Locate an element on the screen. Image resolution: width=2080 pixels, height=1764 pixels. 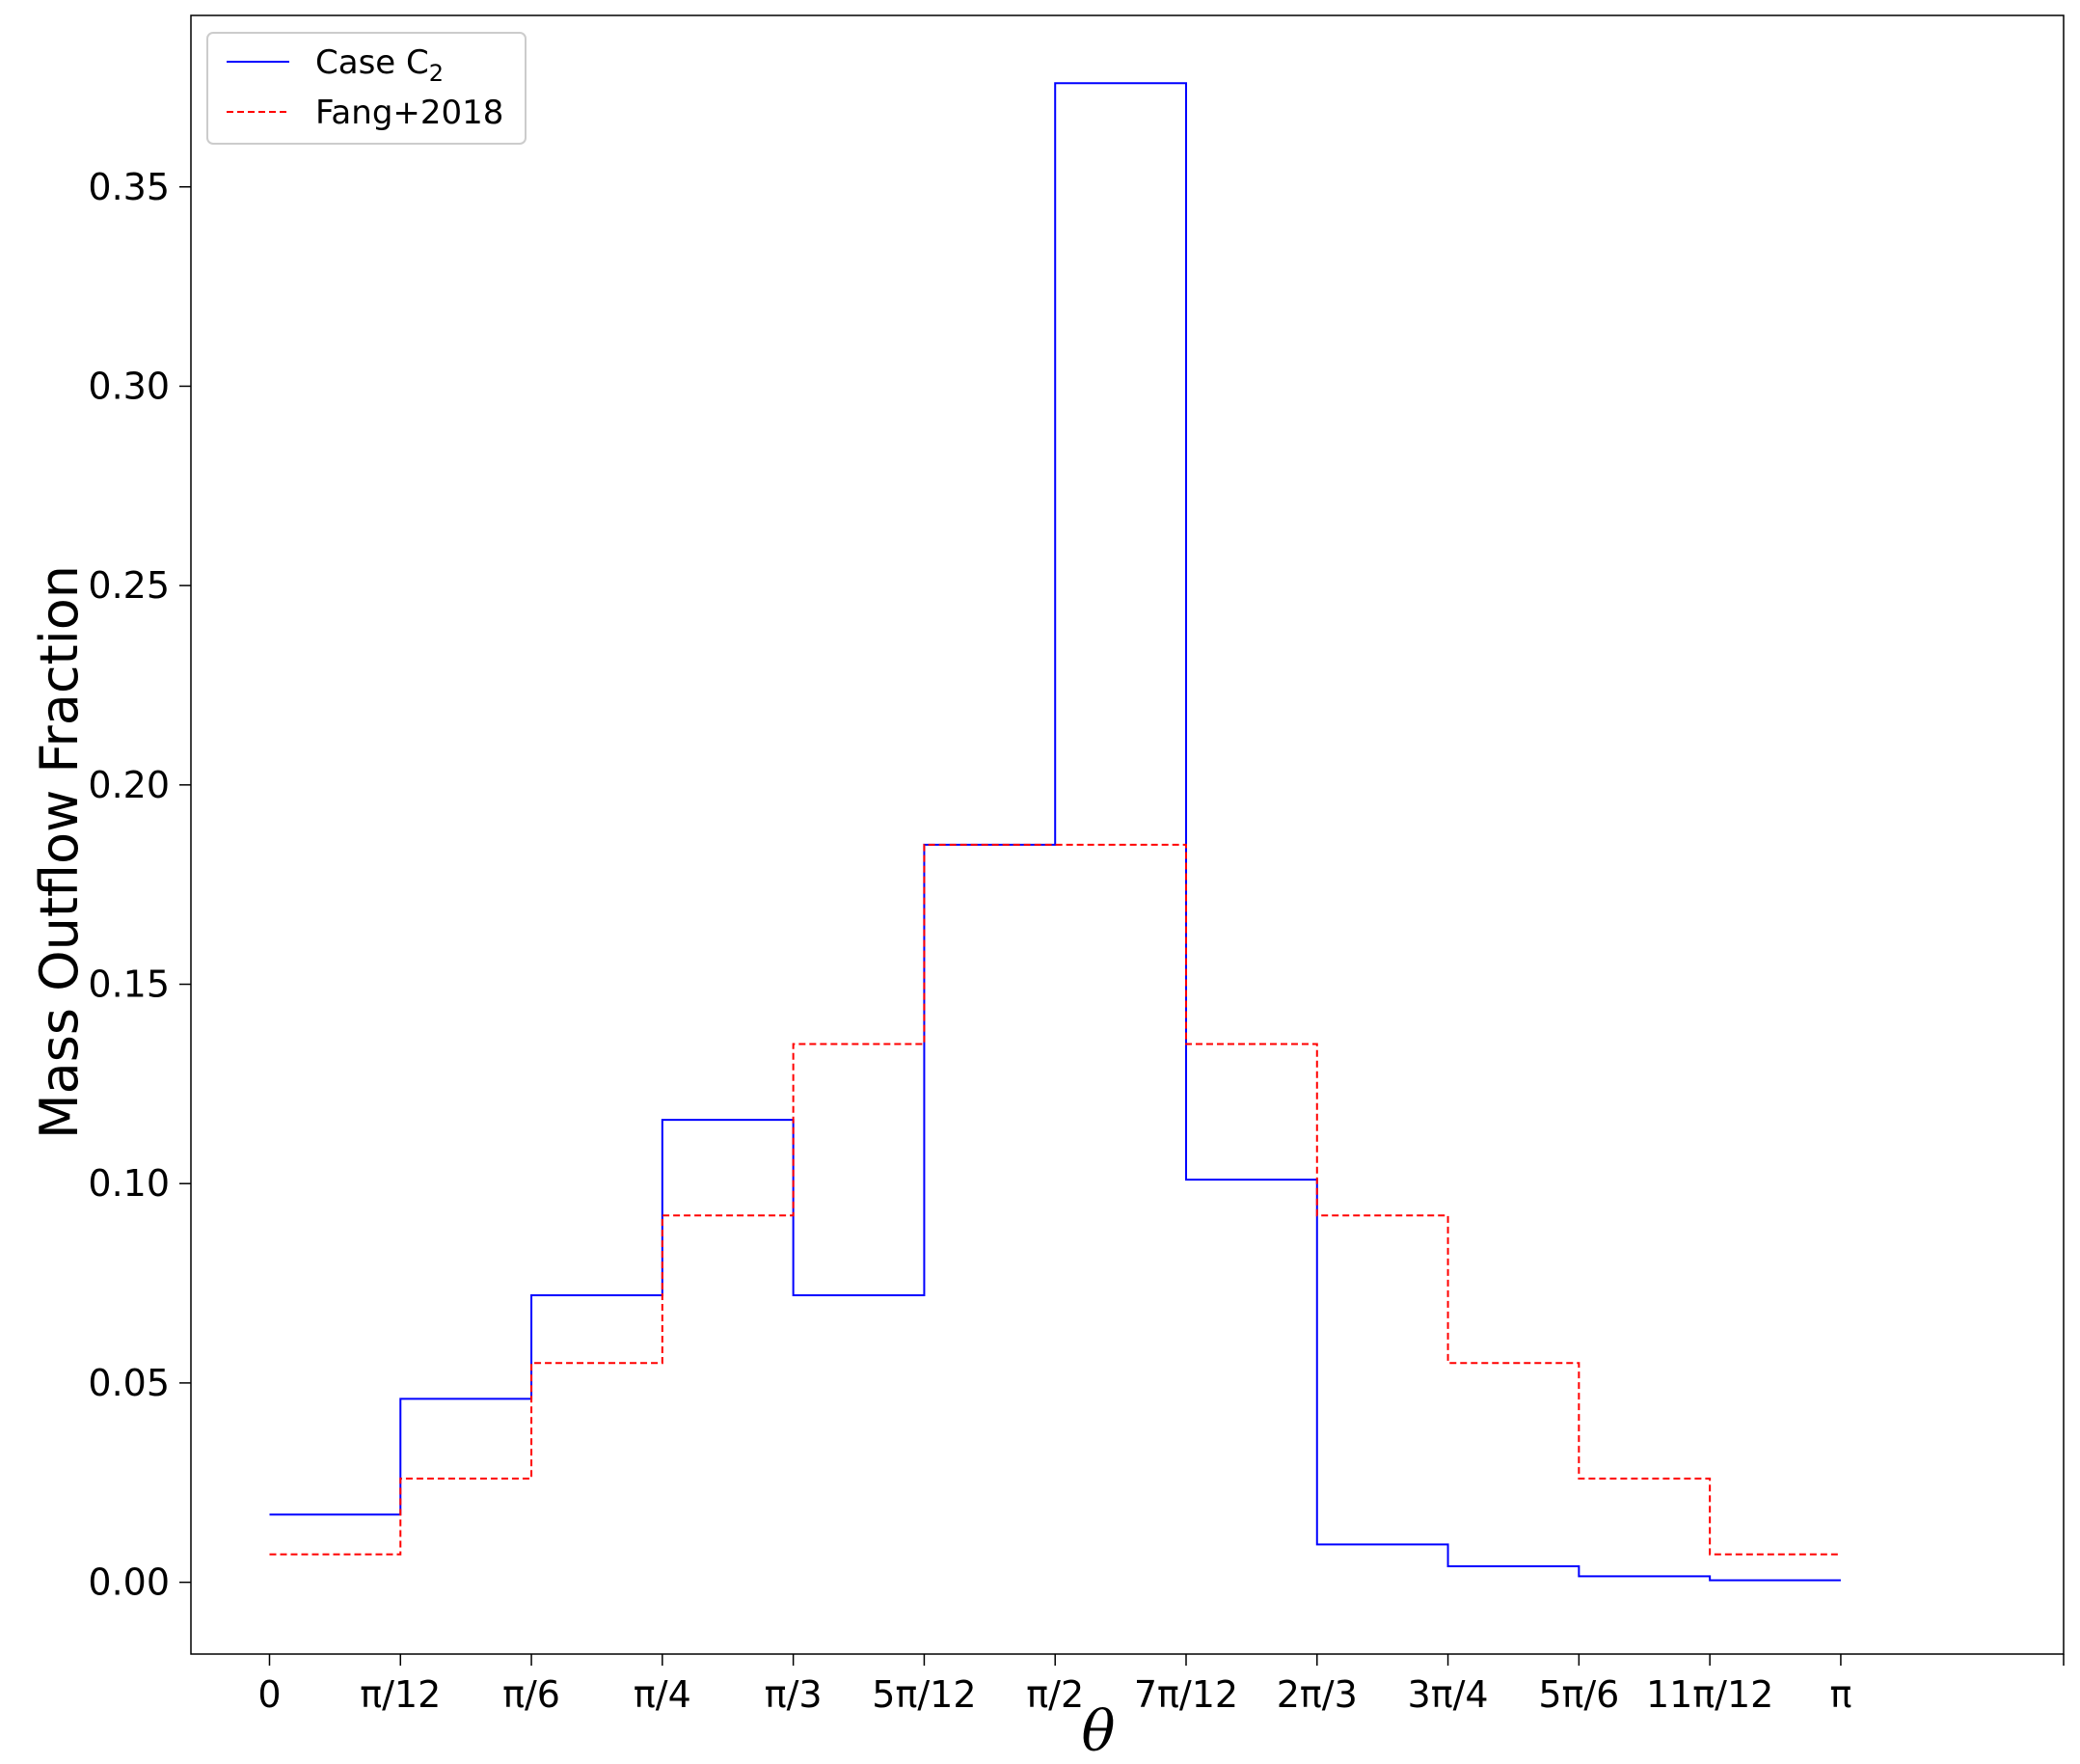
legend: Case C2 Fang+2018 is located at coordinates (366, 89).